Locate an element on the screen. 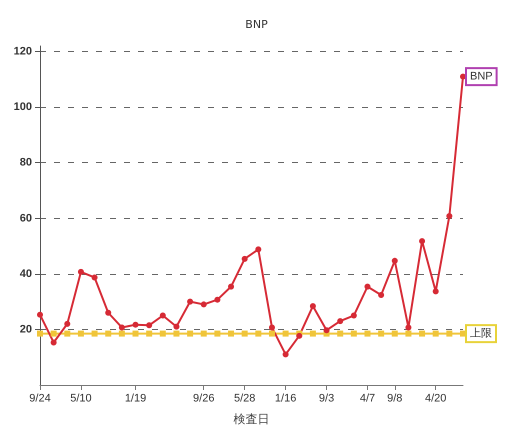  x-tick-label: 1/16 is located at coordinates (285, 398).